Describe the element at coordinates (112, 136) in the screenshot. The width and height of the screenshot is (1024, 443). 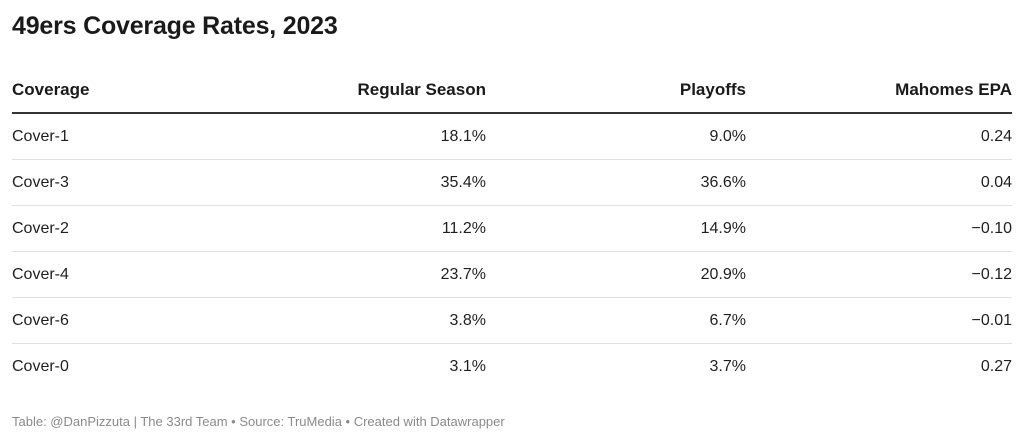
I see `cell-coverage: Cover-1` at that location.